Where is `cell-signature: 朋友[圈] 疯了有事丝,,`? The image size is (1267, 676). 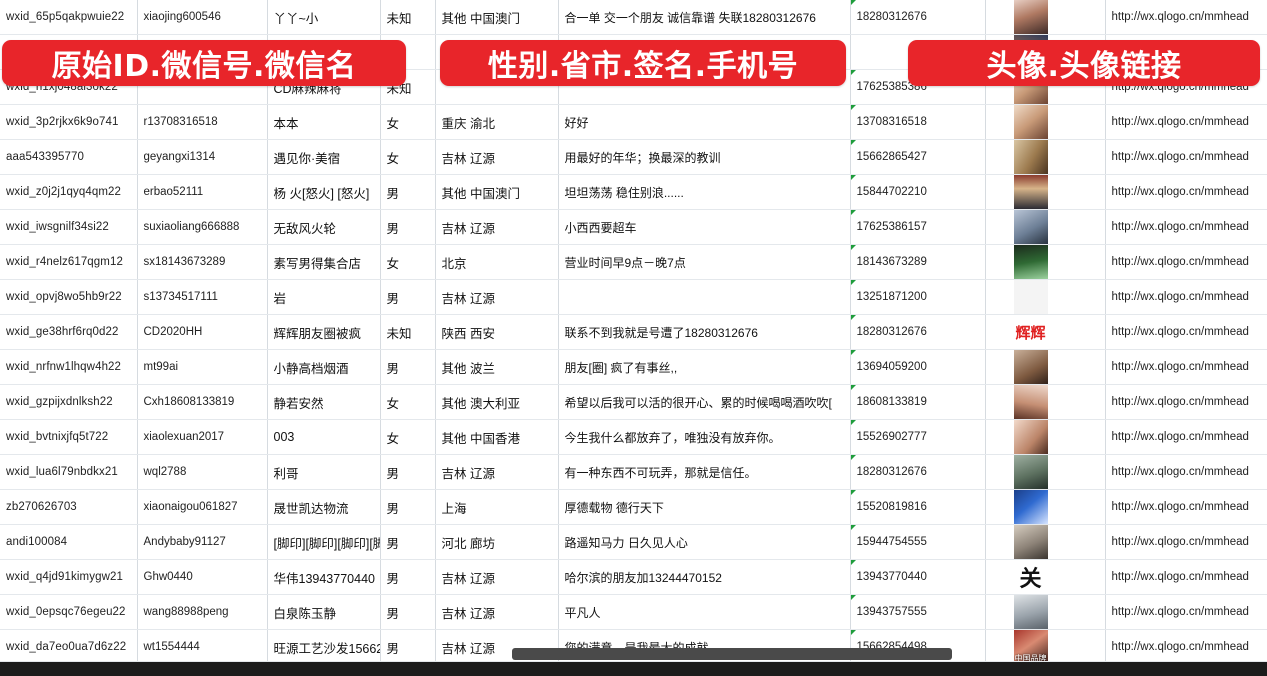
cell-signature: 朋友[圈] 疯了有事丝,, is located at coordinates (704, 367).